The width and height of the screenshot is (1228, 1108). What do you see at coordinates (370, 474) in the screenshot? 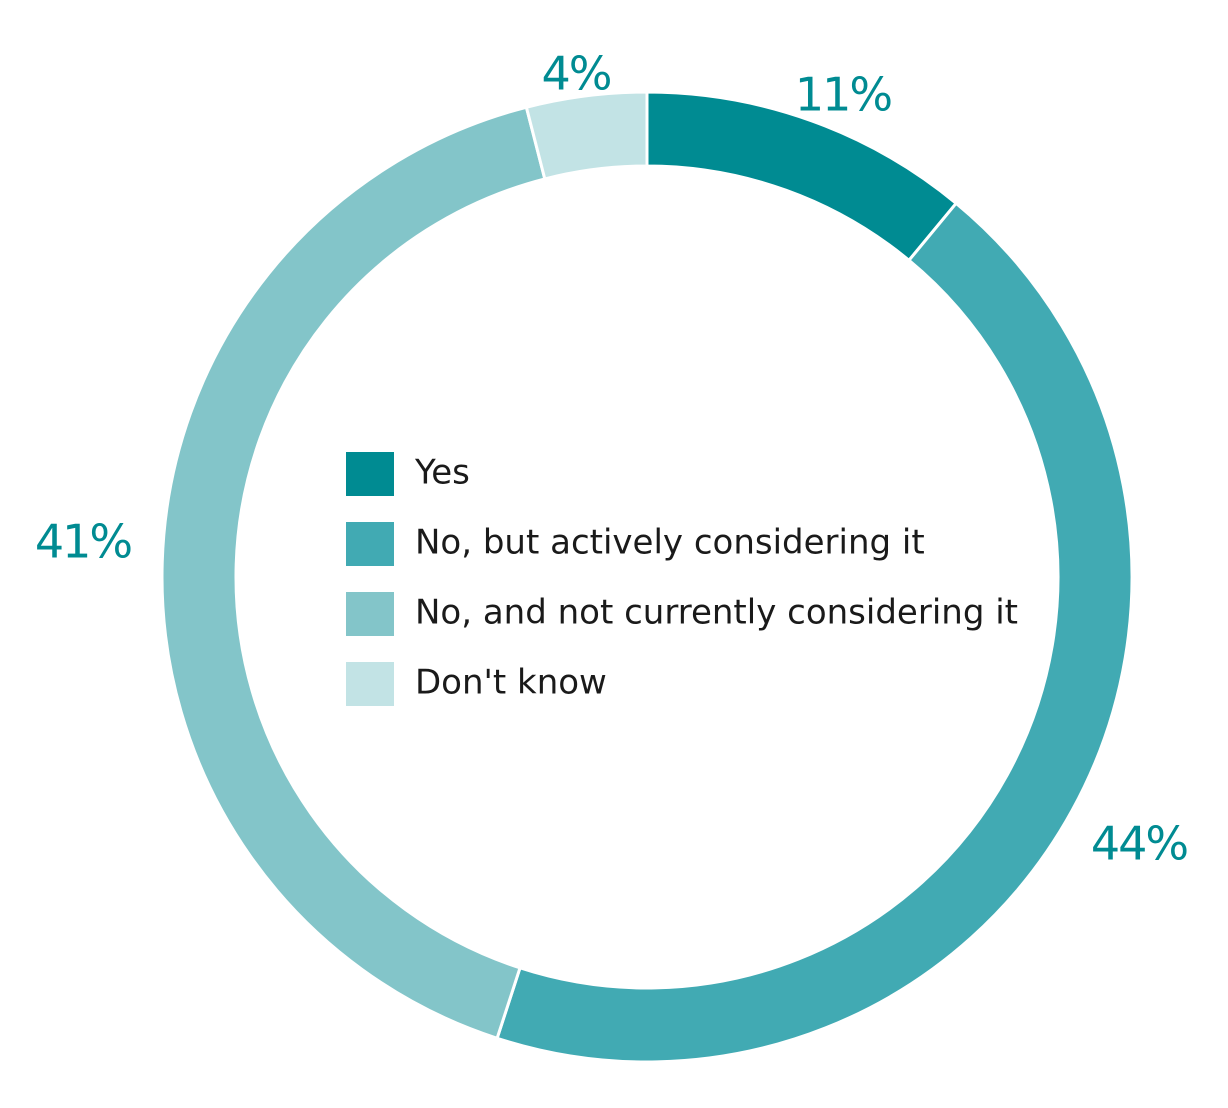
I see `legend-swatch-yes` at bounding box center [370, 474].